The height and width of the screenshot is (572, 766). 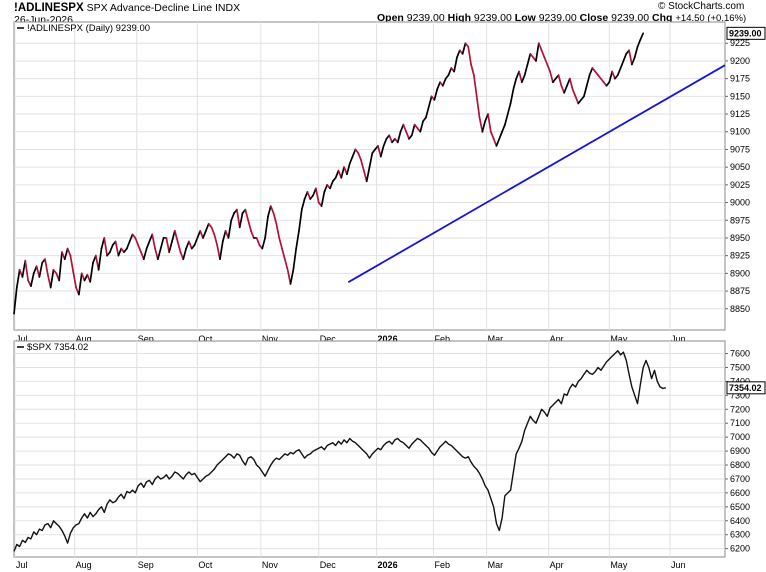 I want to click on spx-last-value-label: 7354.02, so click(x=745, y=388).